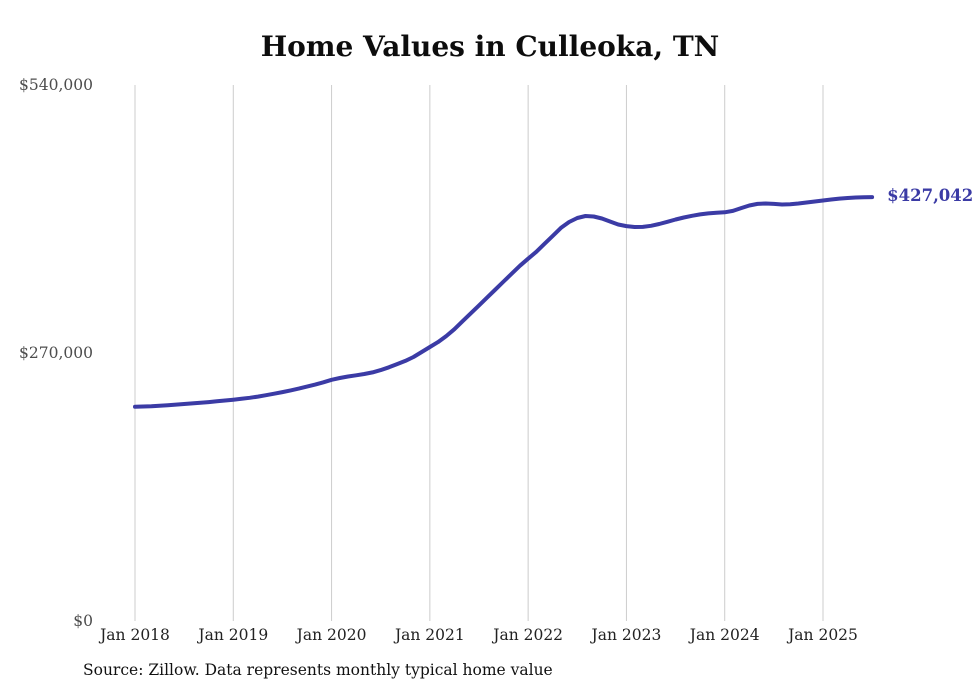  What do you see at coordinates (56, 353) in the screenshot?
I see `y-tick-label: $270,000` at bounding box center [56, 353].